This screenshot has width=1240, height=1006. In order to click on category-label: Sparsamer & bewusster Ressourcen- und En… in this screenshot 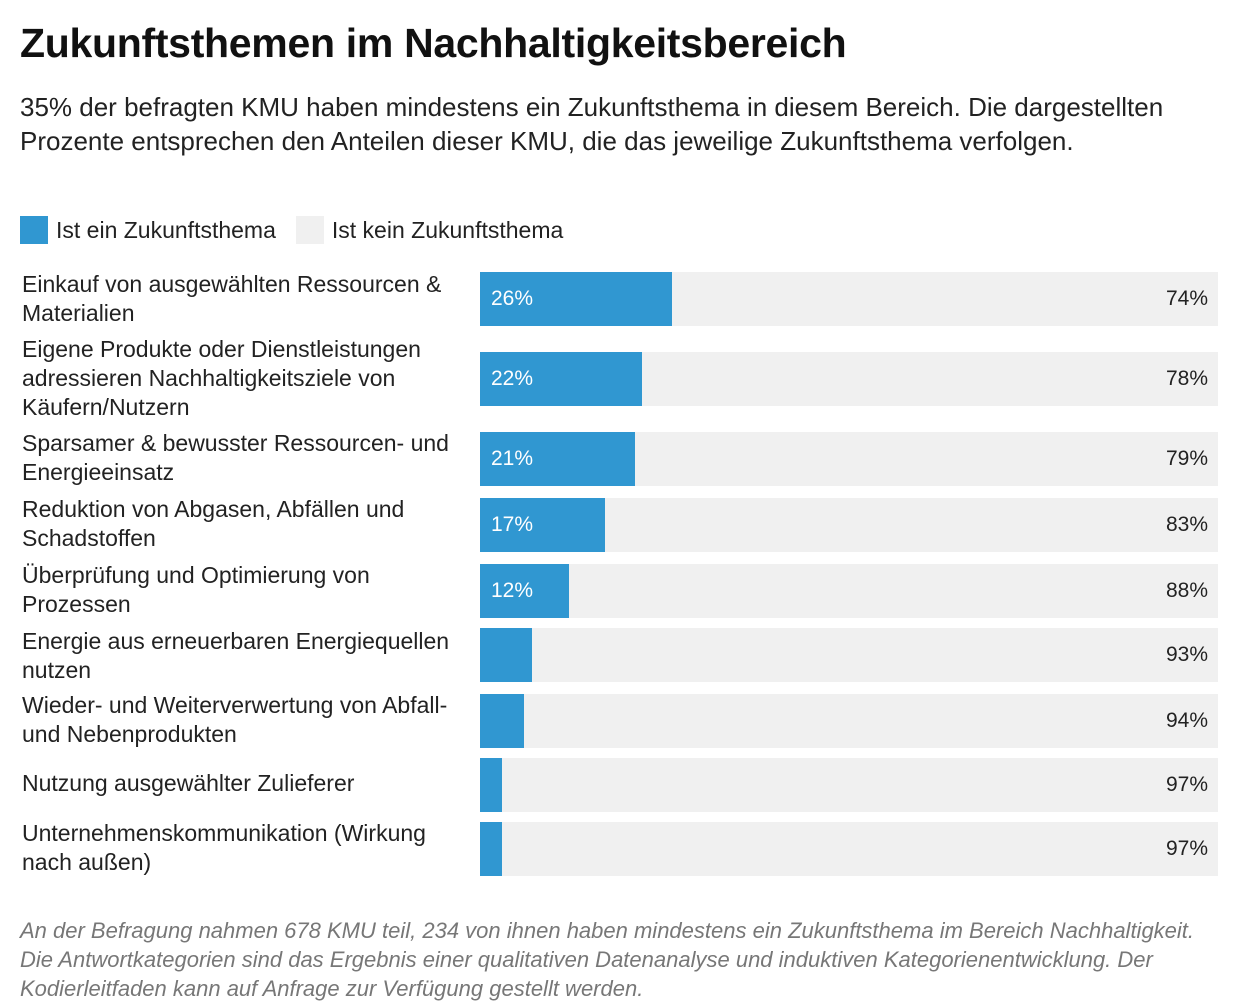, I will do `click(235, 457)`.